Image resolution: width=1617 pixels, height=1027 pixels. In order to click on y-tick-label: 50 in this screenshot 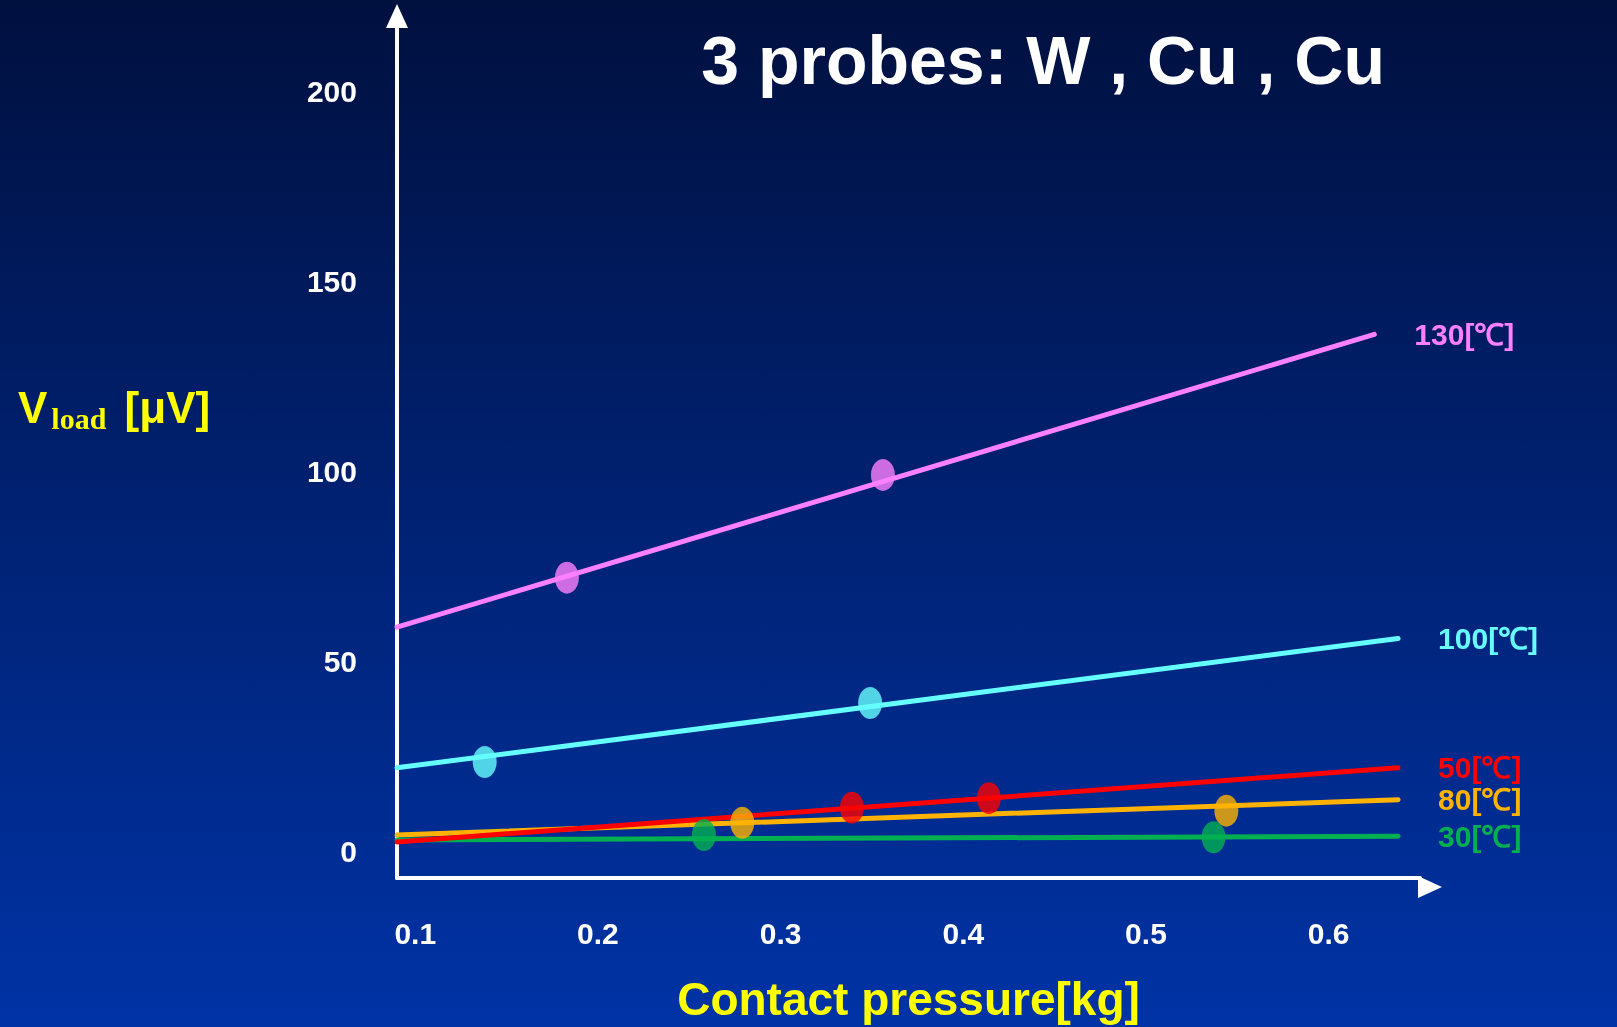, I will do `click(340, 661)`.